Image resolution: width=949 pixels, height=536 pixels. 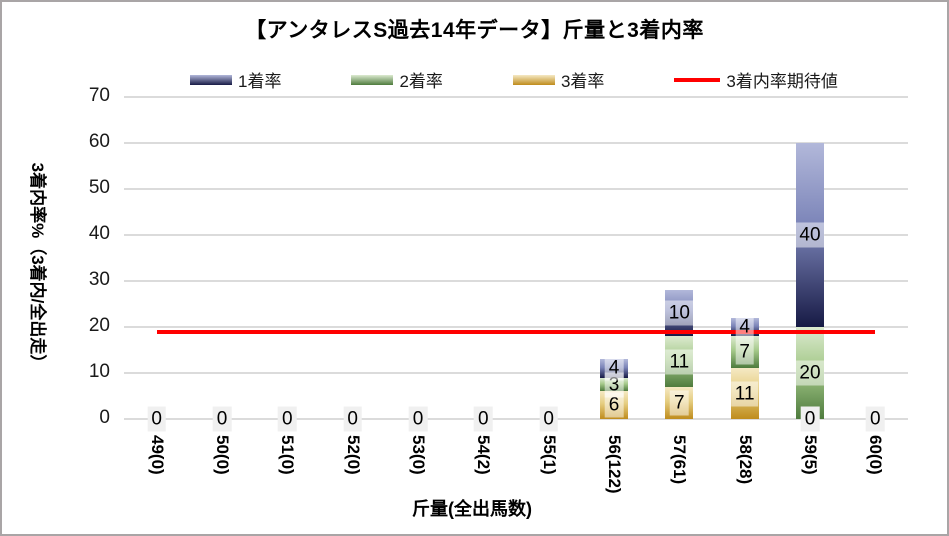 What do you see at coordinates (810, 455) in the screenshot?
I see `x-category-label: 59(5)` at bounding box center [810, 455].